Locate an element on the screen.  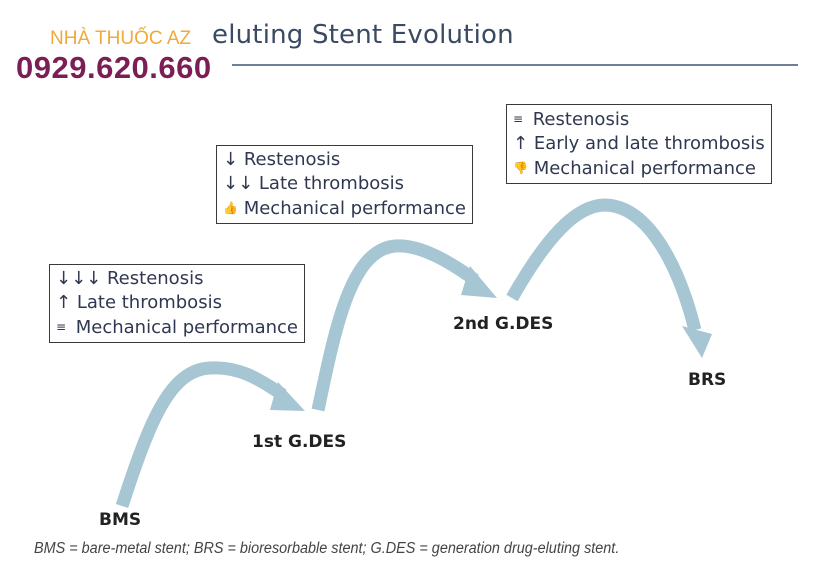
stage-label-bms: BMS is located at coordinates (120, 520).